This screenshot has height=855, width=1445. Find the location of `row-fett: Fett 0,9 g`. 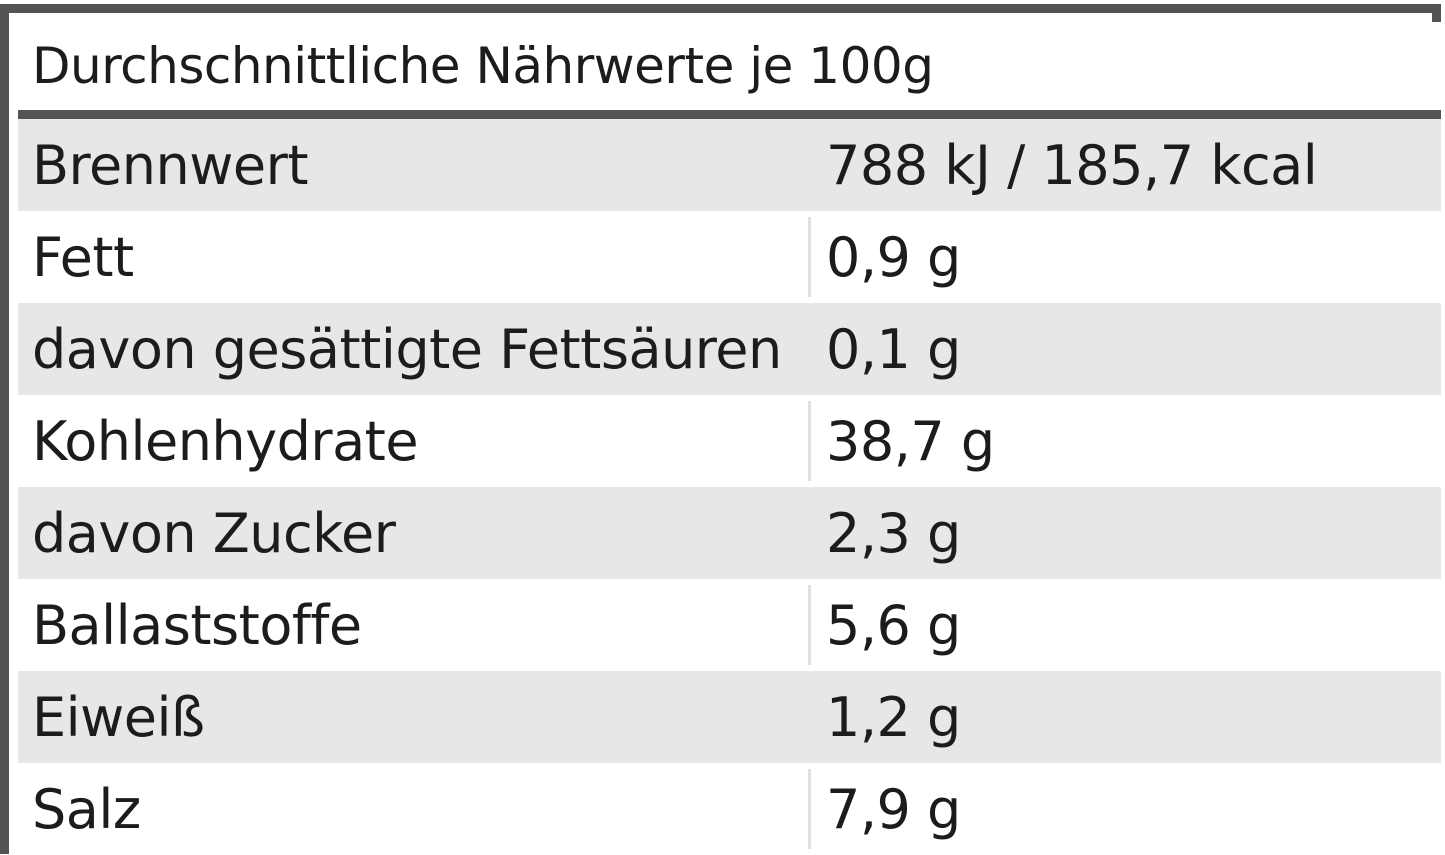

row-fett: Fett 0,9 g is located at coordinates (729, 257).